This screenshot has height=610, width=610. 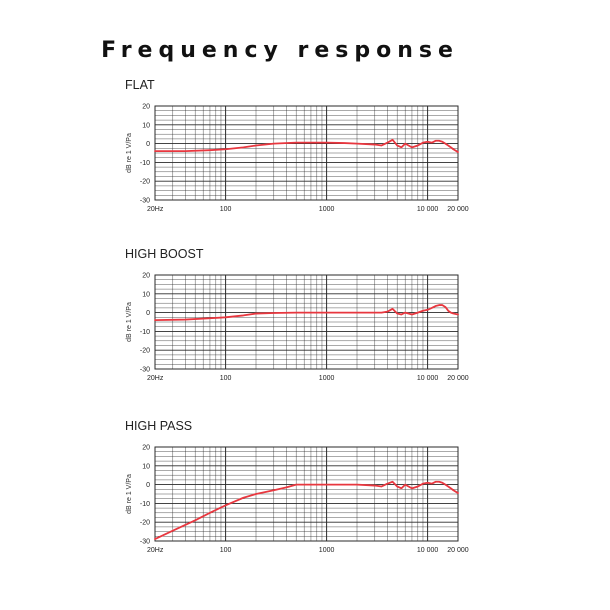 I want to click on page-title: Frequency response, so click(x=280, y=50).